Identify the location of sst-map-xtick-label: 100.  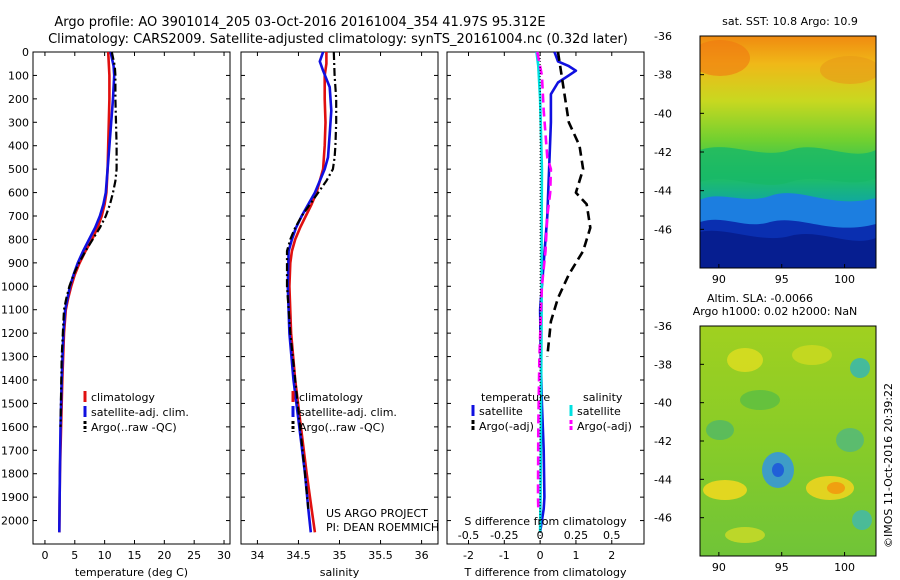
(844, 279).